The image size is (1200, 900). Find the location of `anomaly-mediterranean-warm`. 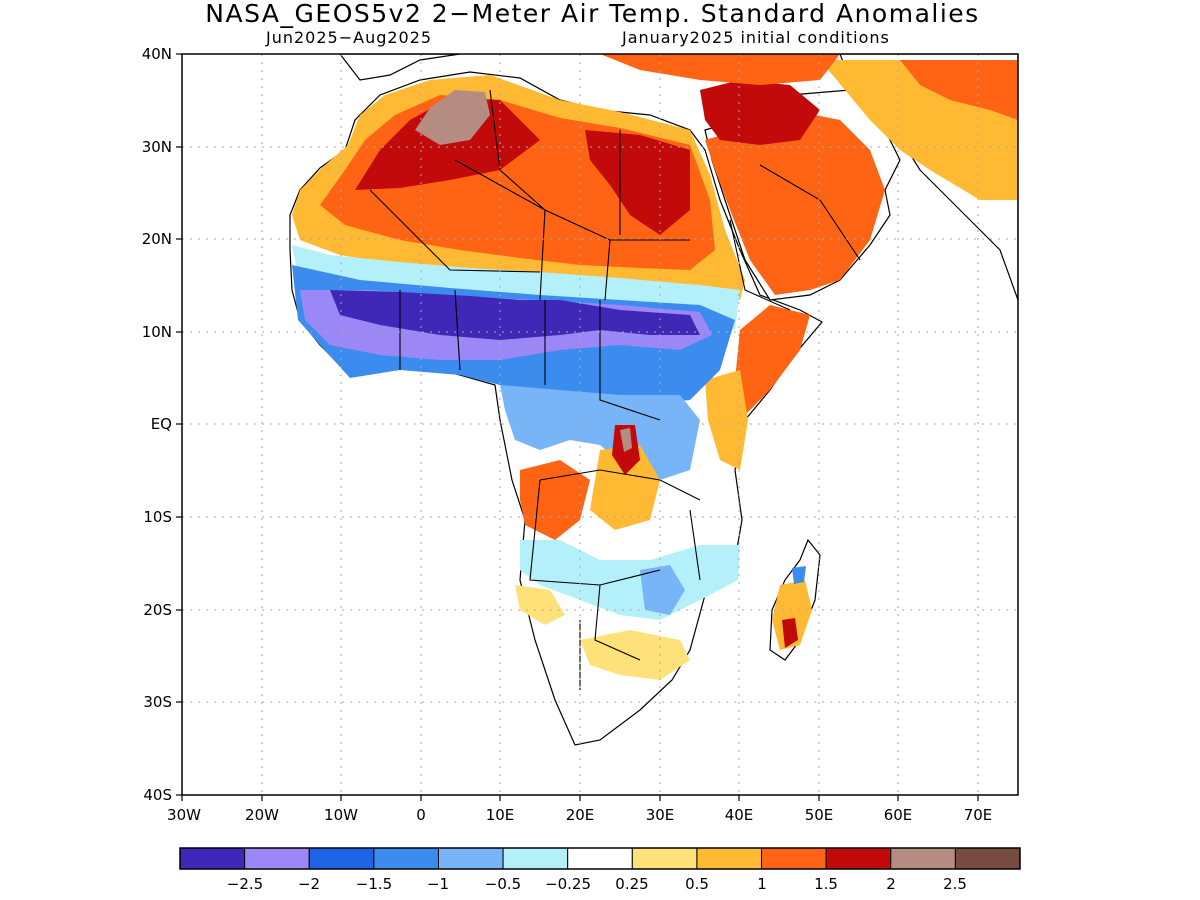

anomaly-mediterranean-warm is located at coordinates (720, 69).